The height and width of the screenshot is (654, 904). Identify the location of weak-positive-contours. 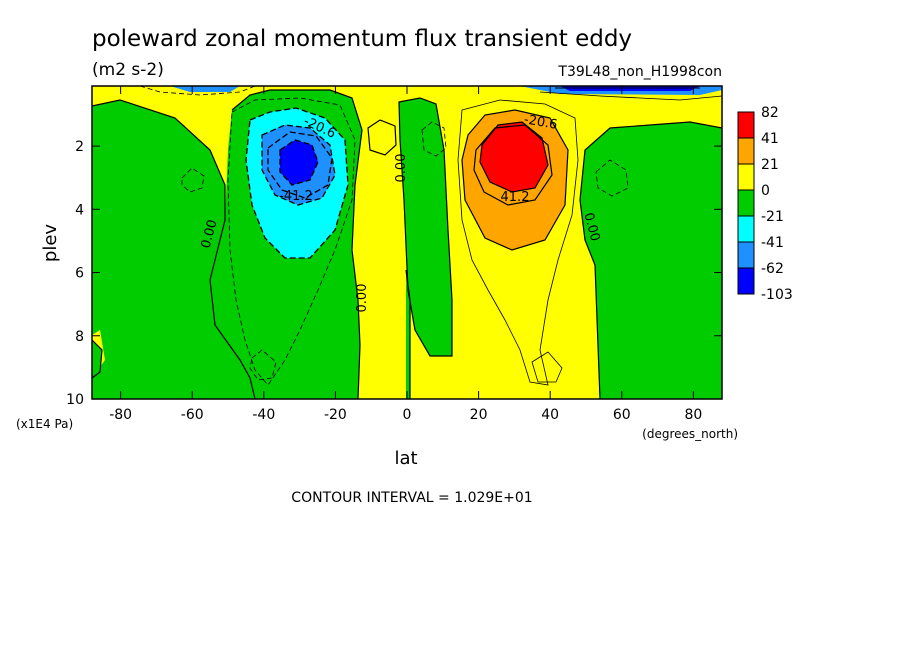
(590, 238).